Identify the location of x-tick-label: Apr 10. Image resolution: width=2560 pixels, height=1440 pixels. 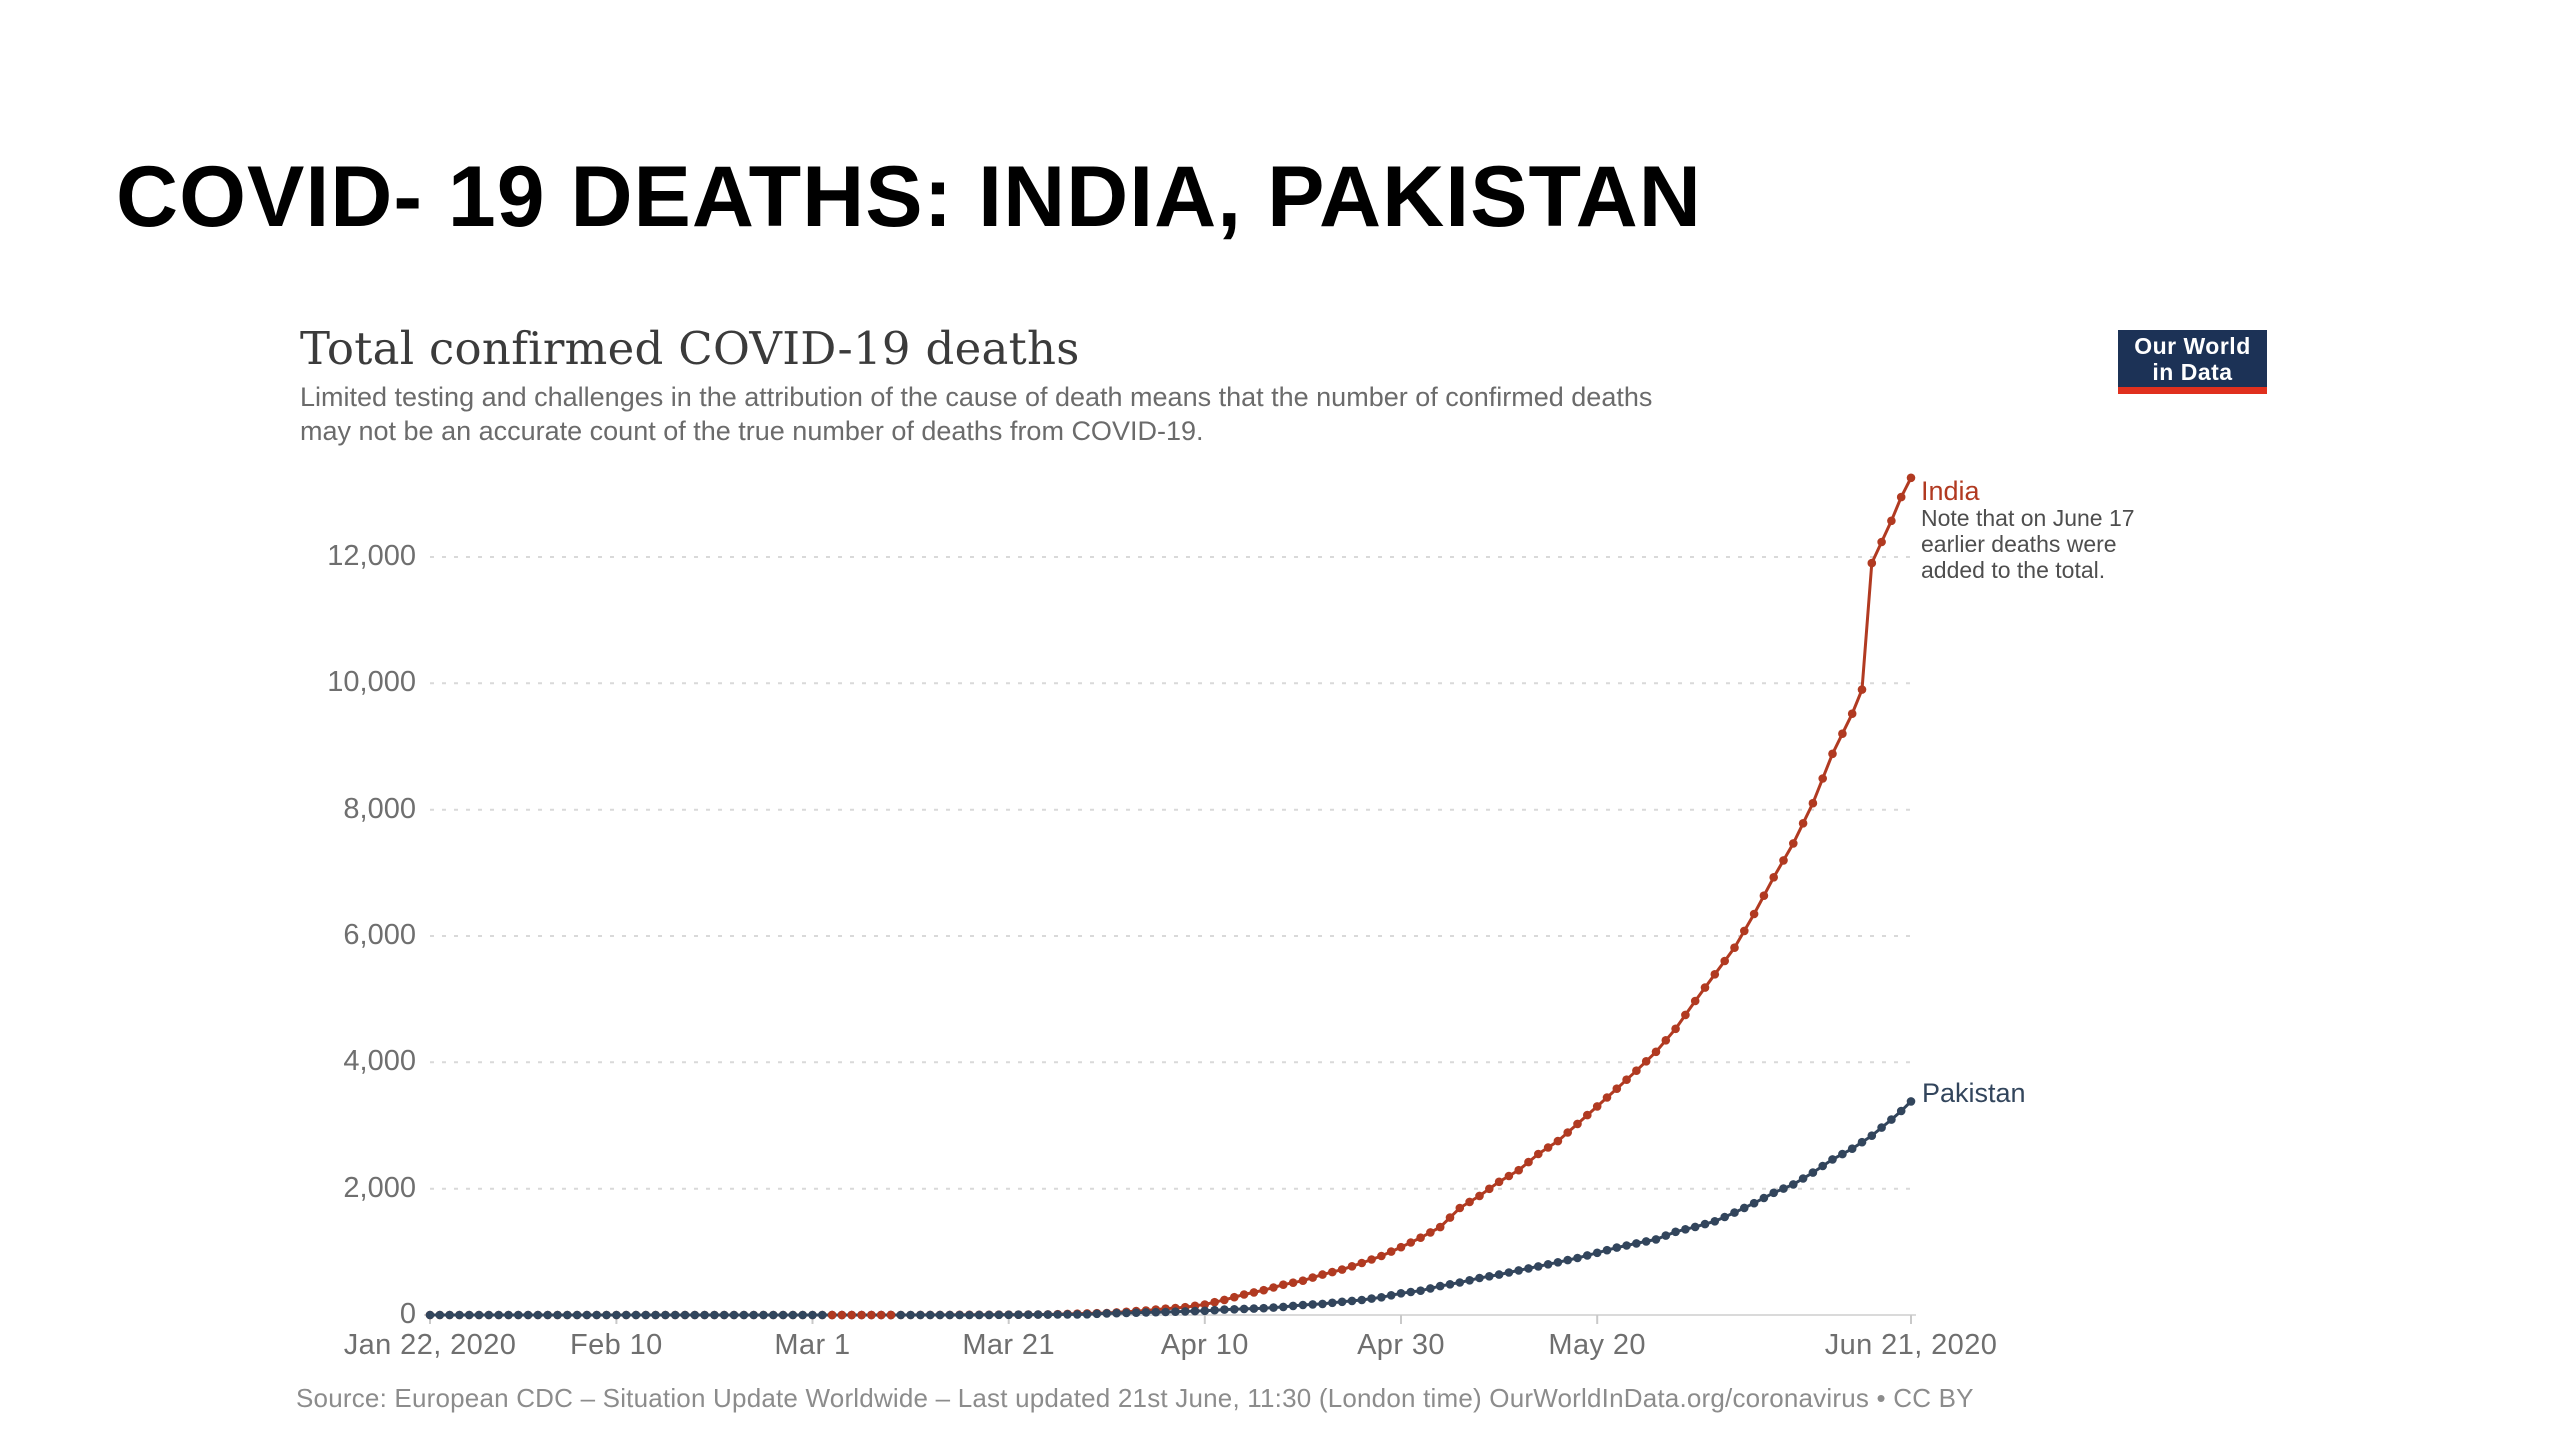
(1204, 1345).